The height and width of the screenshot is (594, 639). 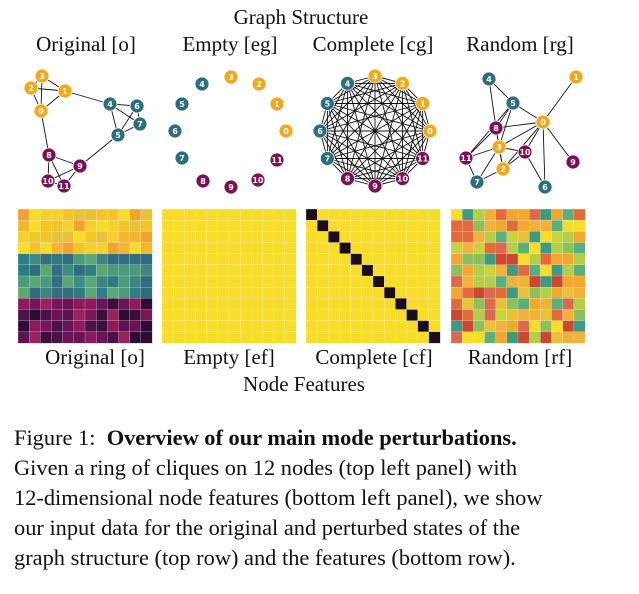 I want to click on graph-structure-title: Graph Structure, so click(x=301, y=17).